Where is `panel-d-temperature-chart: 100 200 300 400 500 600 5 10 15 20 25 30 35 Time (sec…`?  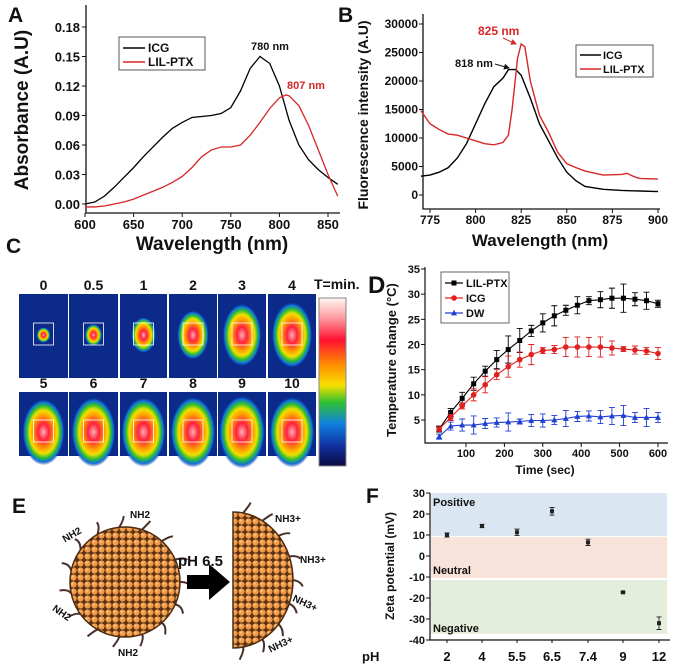 panel-d-temperature-chart: 100 200 300 400 500 600 5 10 15 20 25 30 35 Time (sec… is located at coordinates (526, 370).